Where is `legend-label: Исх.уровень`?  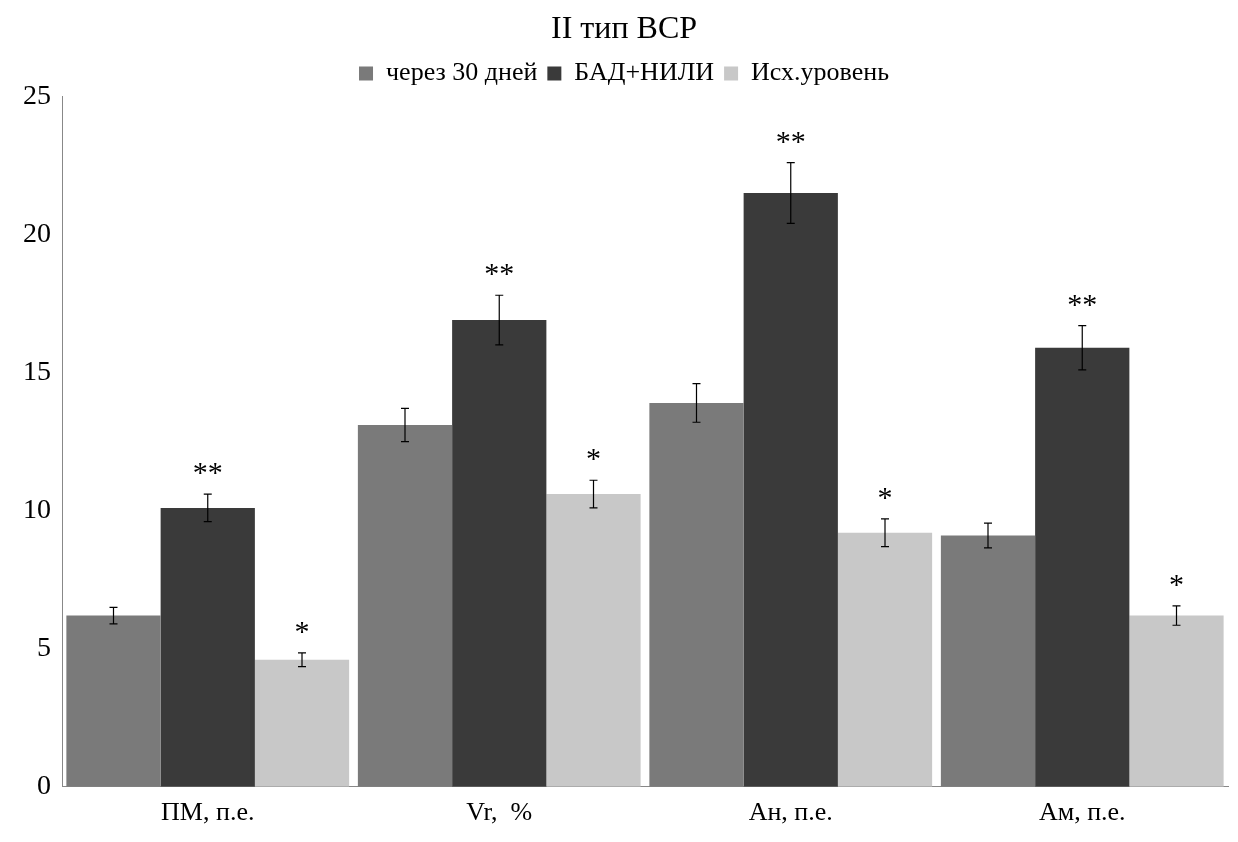 legend-label: Исх.уровень is located at coordinates (820, 72).